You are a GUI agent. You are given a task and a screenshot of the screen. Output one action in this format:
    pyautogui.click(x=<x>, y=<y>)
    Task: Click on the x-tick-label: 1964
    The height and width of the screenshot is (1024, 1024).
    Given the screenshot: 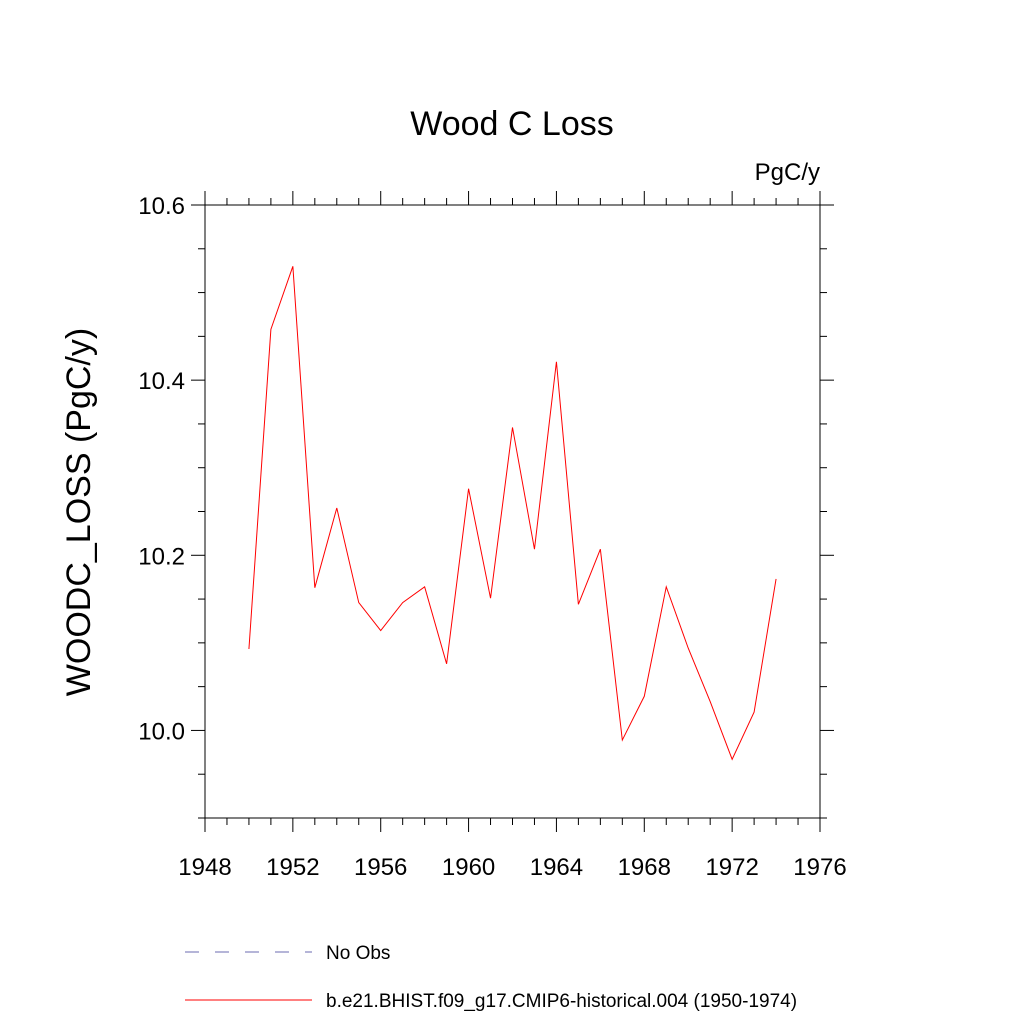 What is the action you would take?
    pyautogui.click(x=556, y=867)
    